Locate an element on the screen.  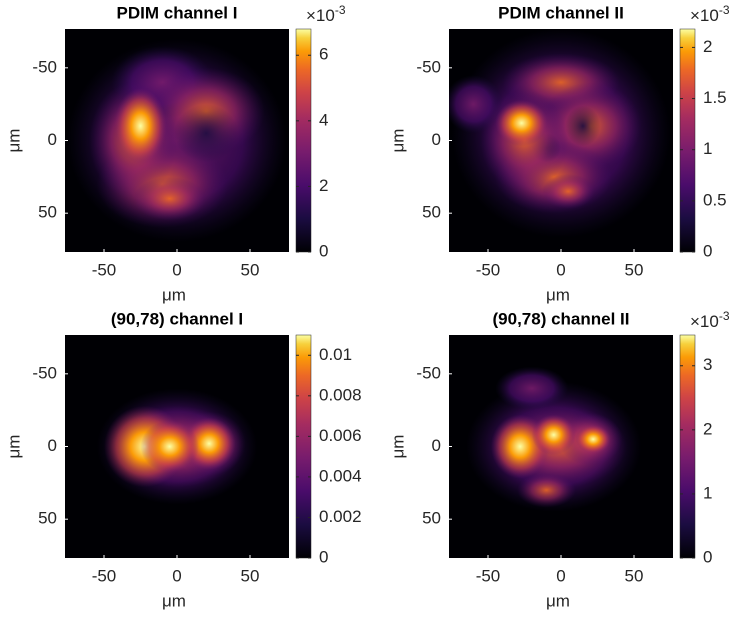
panel-title: (90,78) channel II is located at coordinates (561, 318).